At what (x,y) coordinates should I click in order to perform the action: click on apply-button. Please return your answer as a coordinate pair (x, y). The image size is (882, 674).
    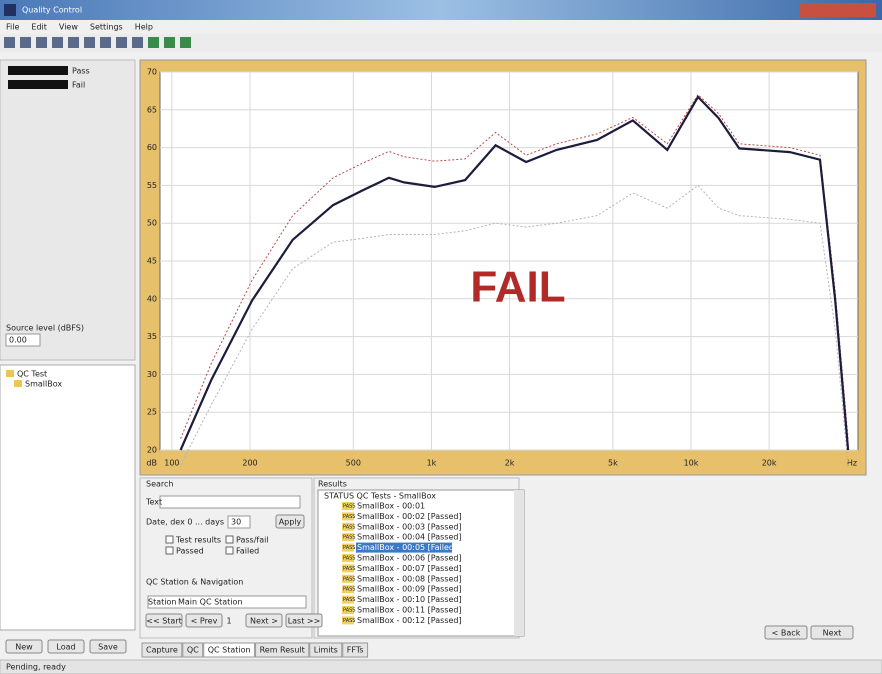
    Looking at the image, I should click on (290, 521).